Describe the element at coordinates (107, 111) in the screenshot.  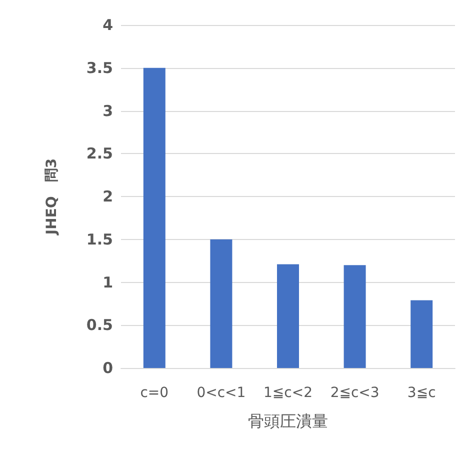
I see `y-tick-label: 3` at that location.